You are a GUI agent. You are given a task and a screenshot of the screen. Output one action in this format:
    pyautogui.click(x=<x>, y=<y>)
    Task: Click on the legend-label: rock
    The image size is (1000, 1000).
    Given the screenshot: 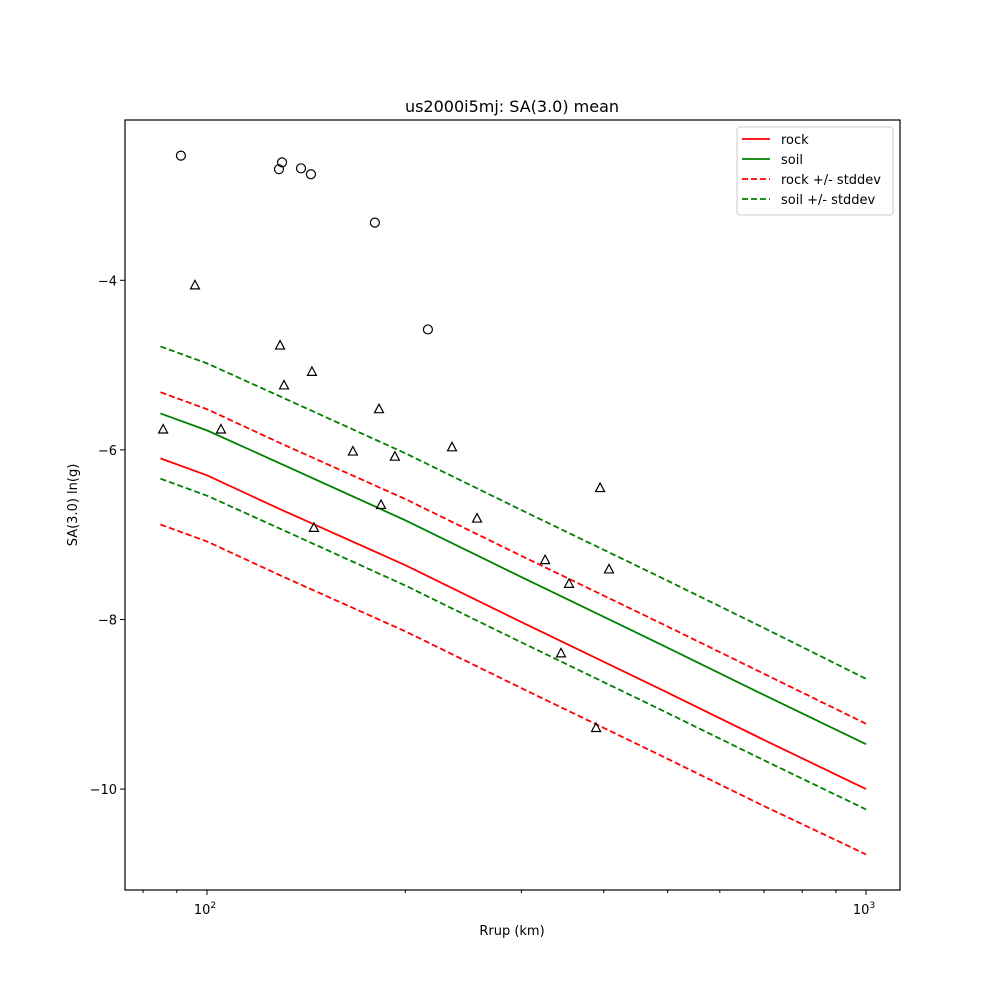 What is the action you would take?
    pyautogui.click(x=795, y=140)
    